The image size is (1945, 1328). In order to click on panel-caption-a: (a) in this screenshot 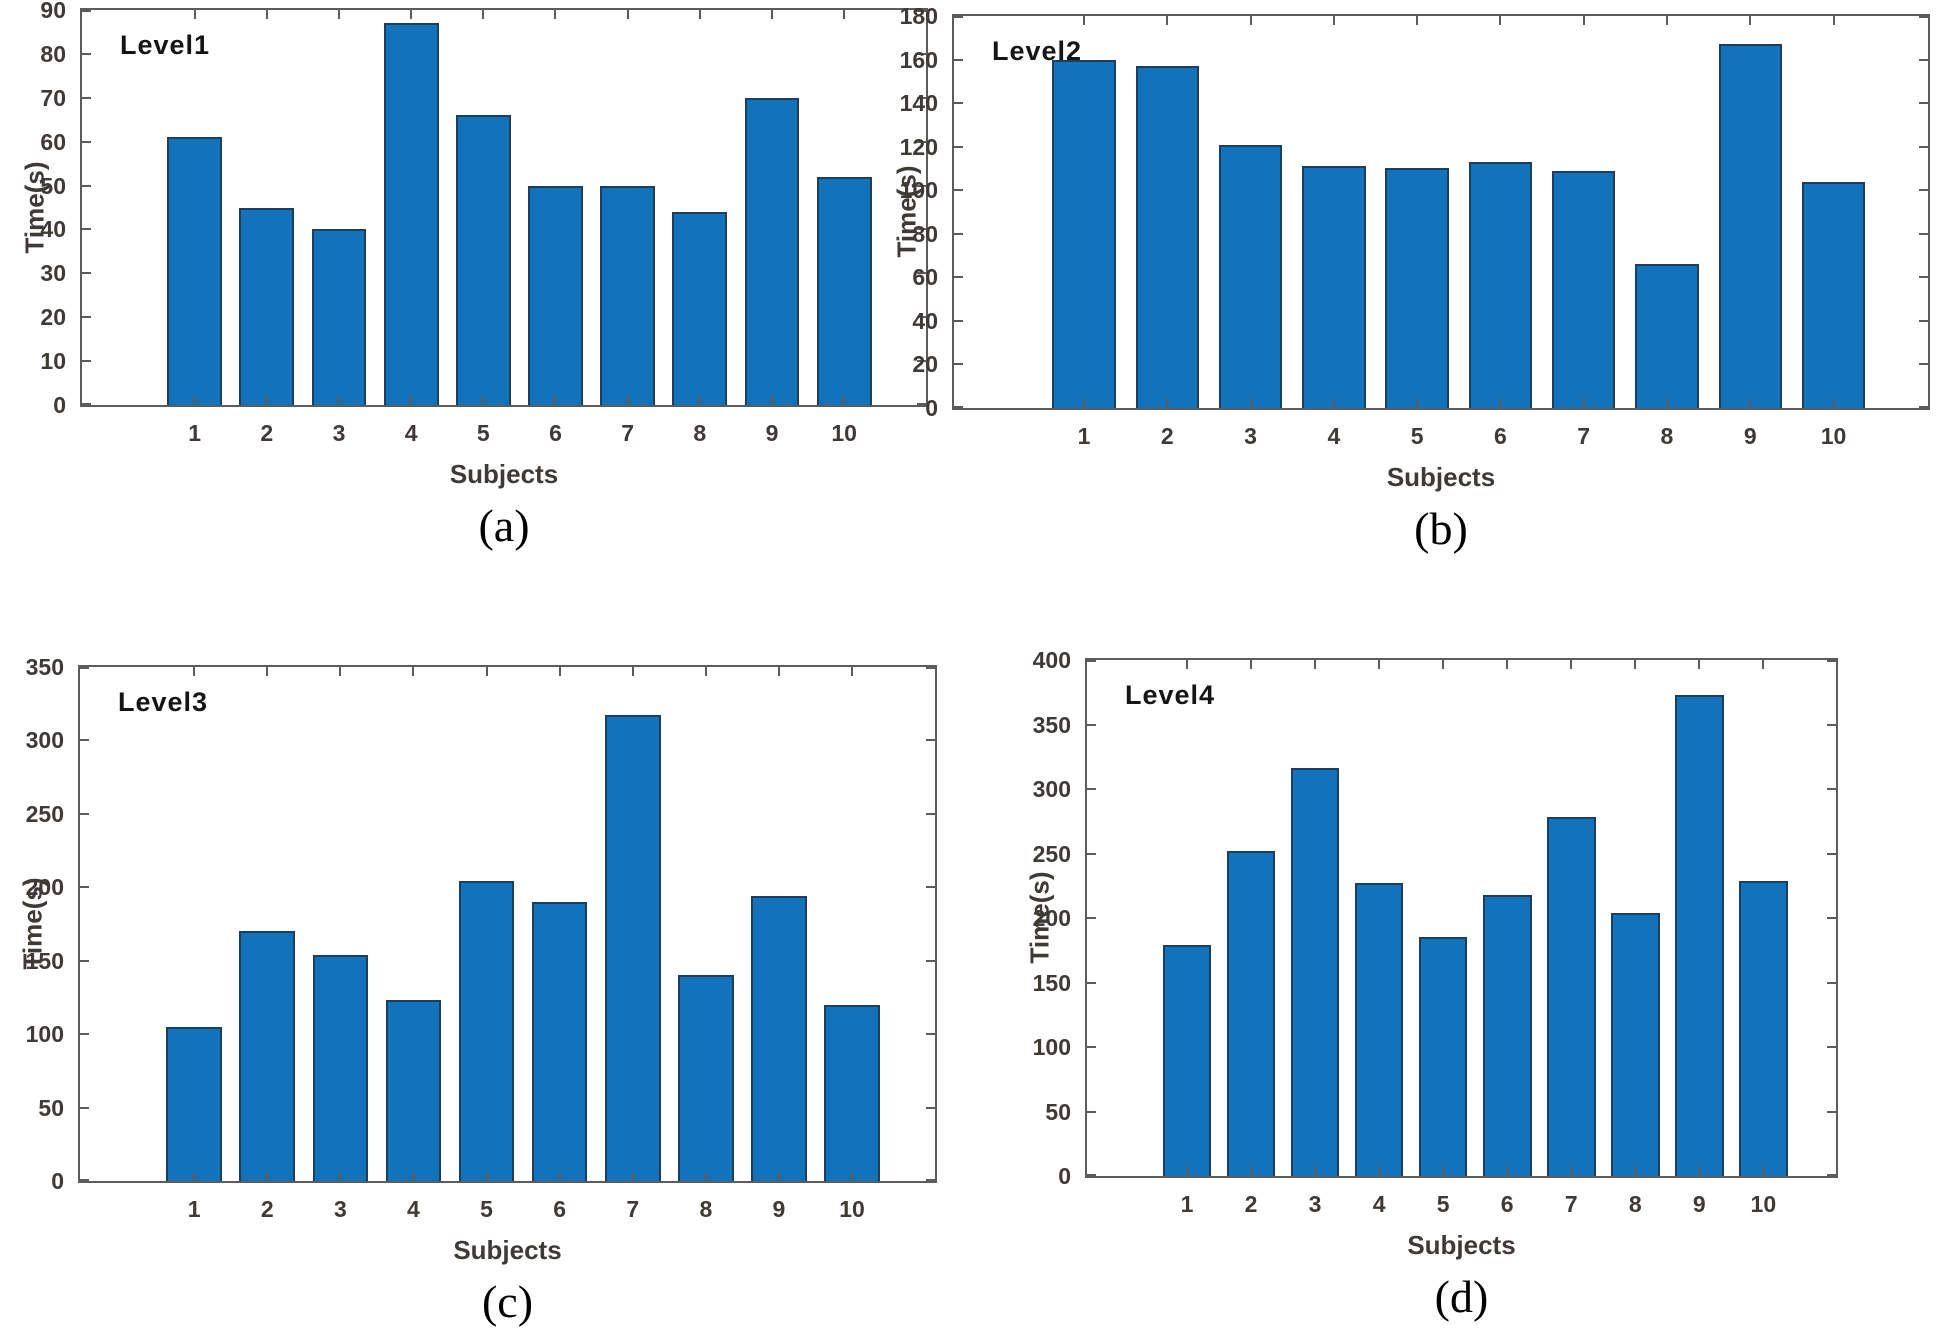, I will do `click(504, 525)`.